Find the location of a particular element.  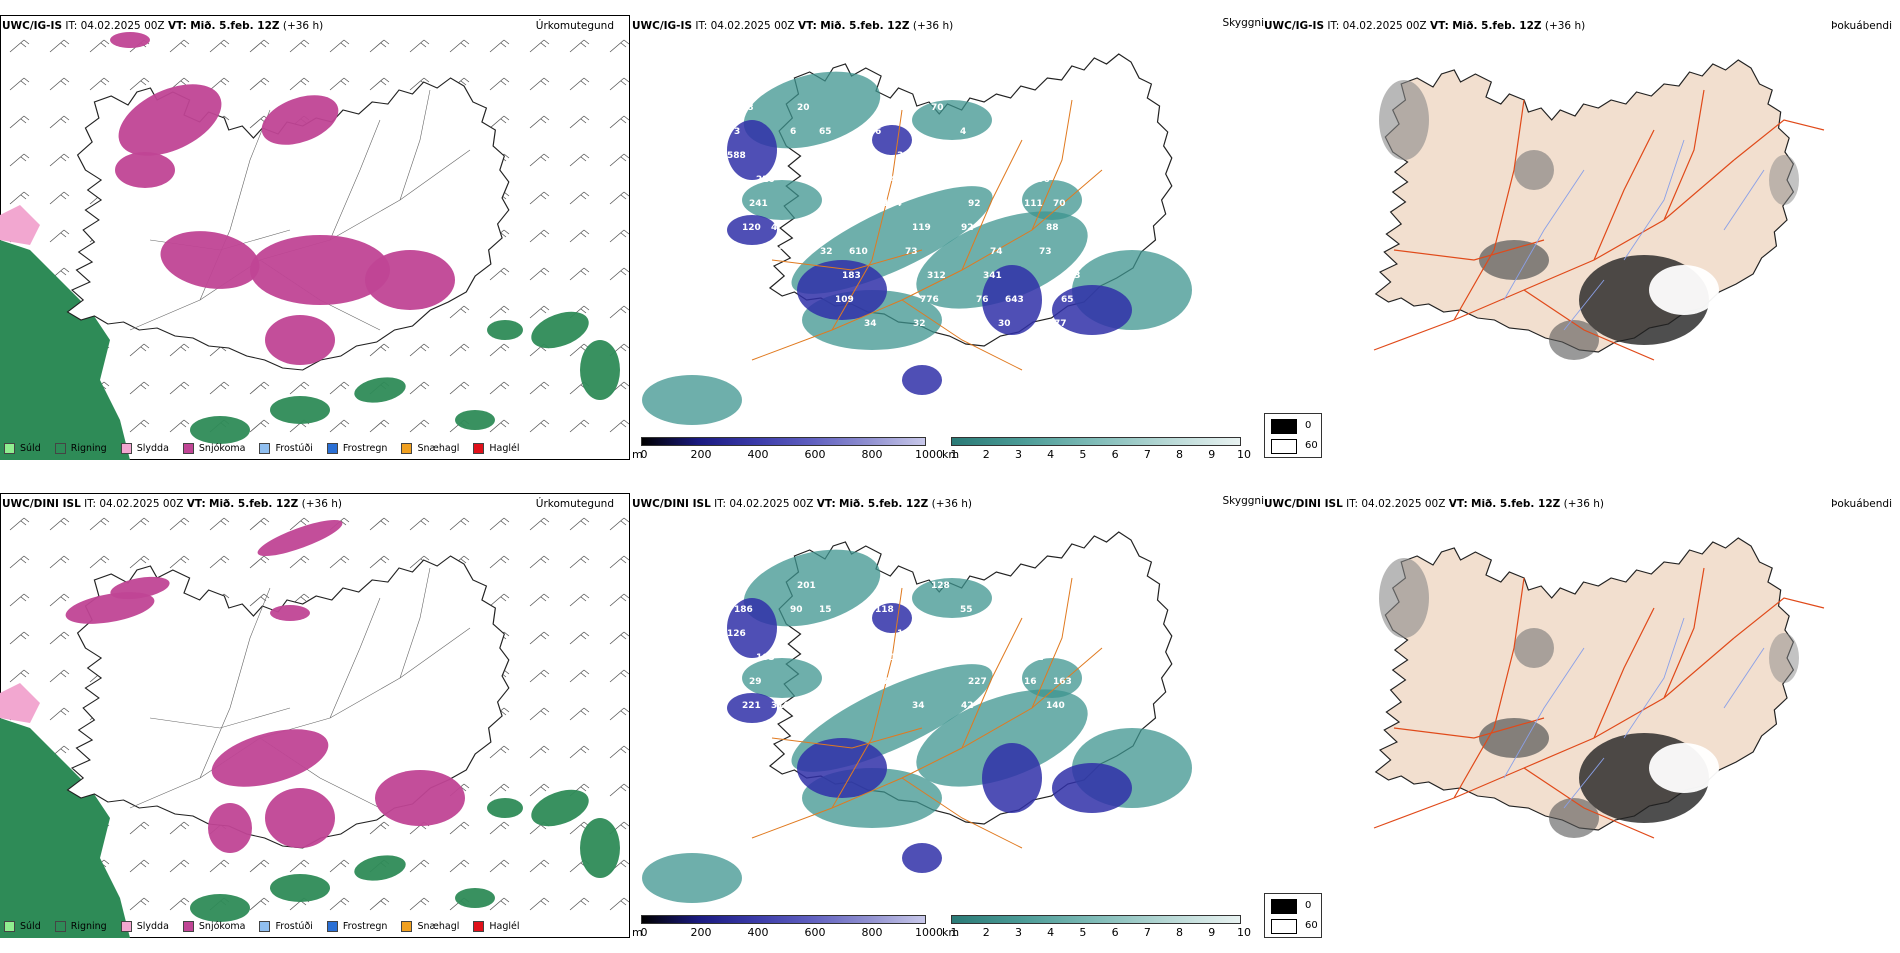

fog-legend-white-swatch is located at coordinates (1284, 926).